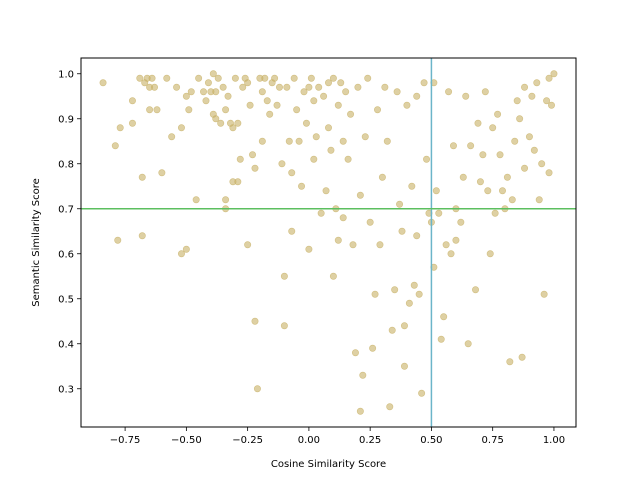 Image resolution: width=640 pixels, height=480 pixels. What do you see at coordinates (66, 254) in the screenshot?
I see `y-tick-label: 0.6` at bounding box center [66, 254].